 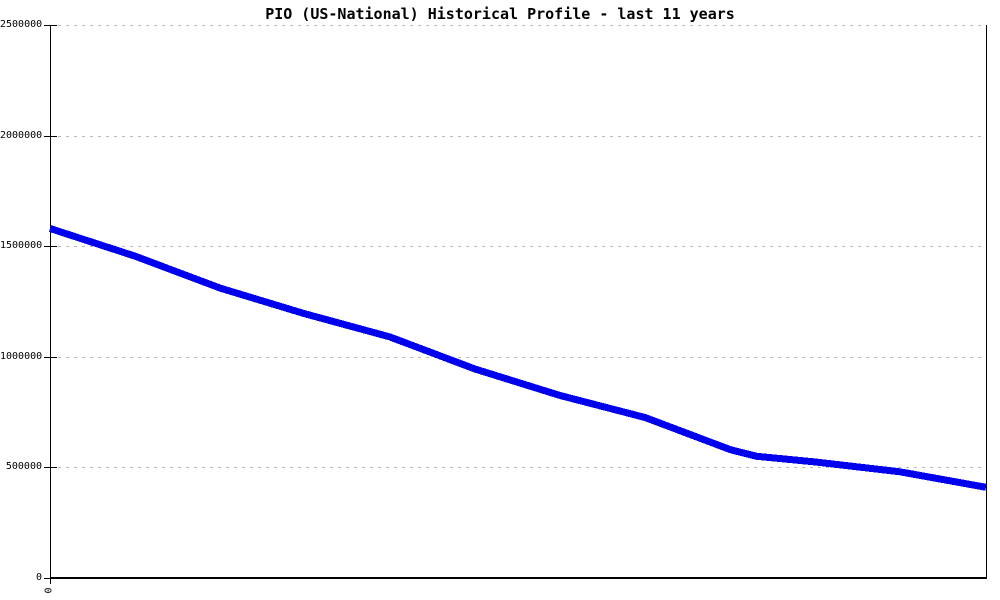 What do you see at coordinates (21, 135) in the screenshot?
I see `y-axis-tick-label: 2000000` at bounding box center [21, 135].